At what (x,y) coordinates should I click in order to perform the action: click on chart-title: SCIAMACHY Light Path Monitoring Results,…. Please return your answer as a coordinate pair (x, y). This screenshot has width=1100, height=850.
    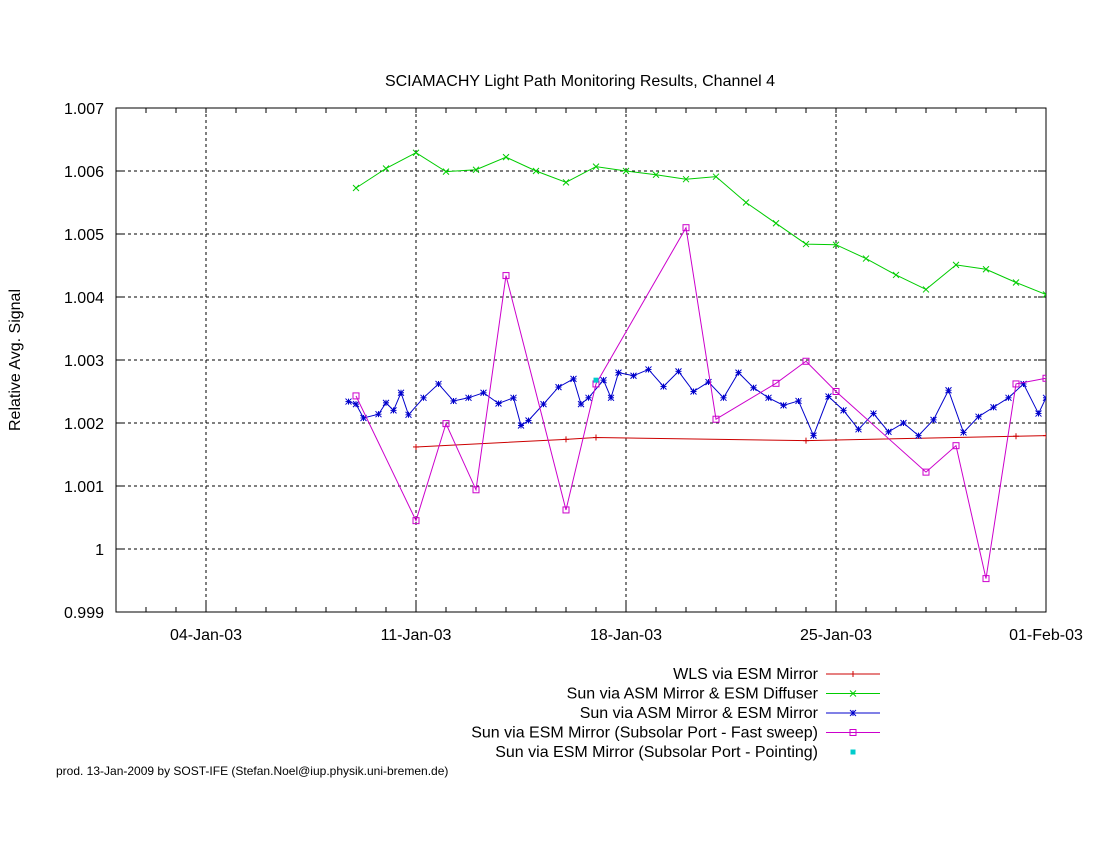
    Looking at the image, I should click on (580, 81).